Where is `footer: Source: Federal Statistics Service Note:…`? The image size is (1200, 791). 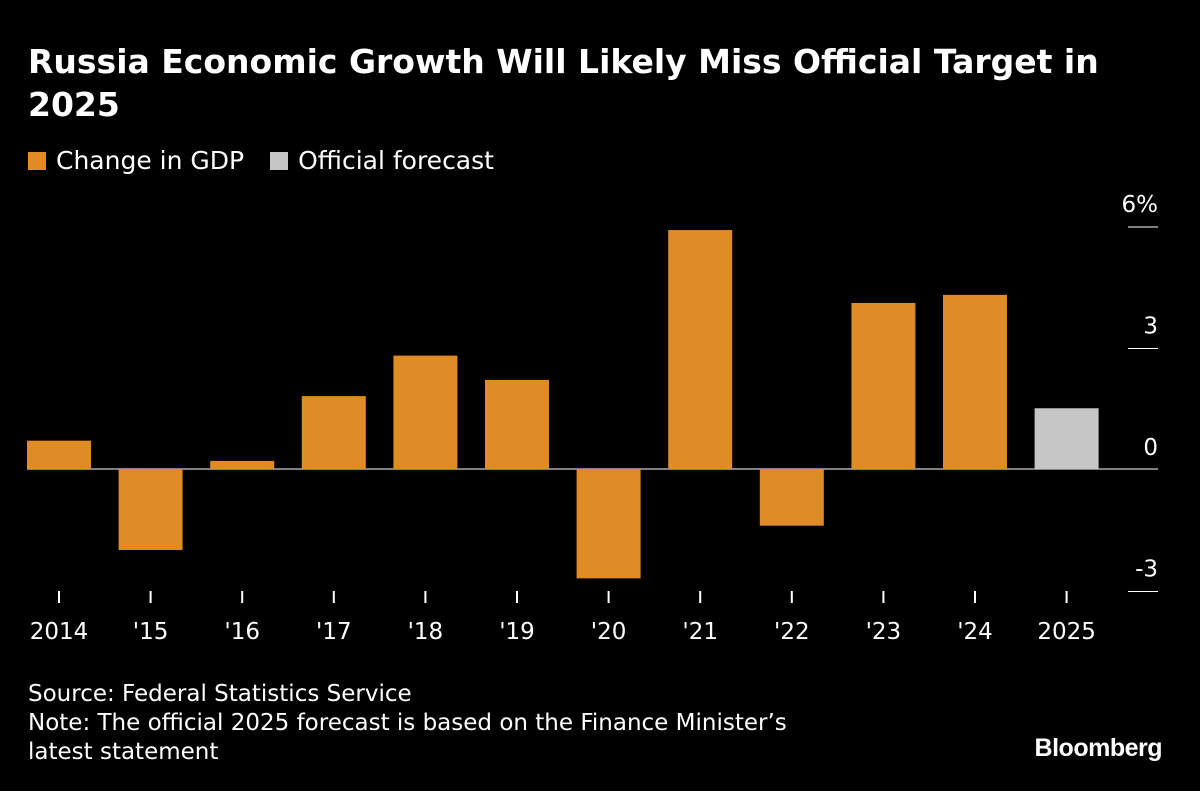
footer: Source: Federal Statistics Service Note:… is located at coordinates (438, 723).